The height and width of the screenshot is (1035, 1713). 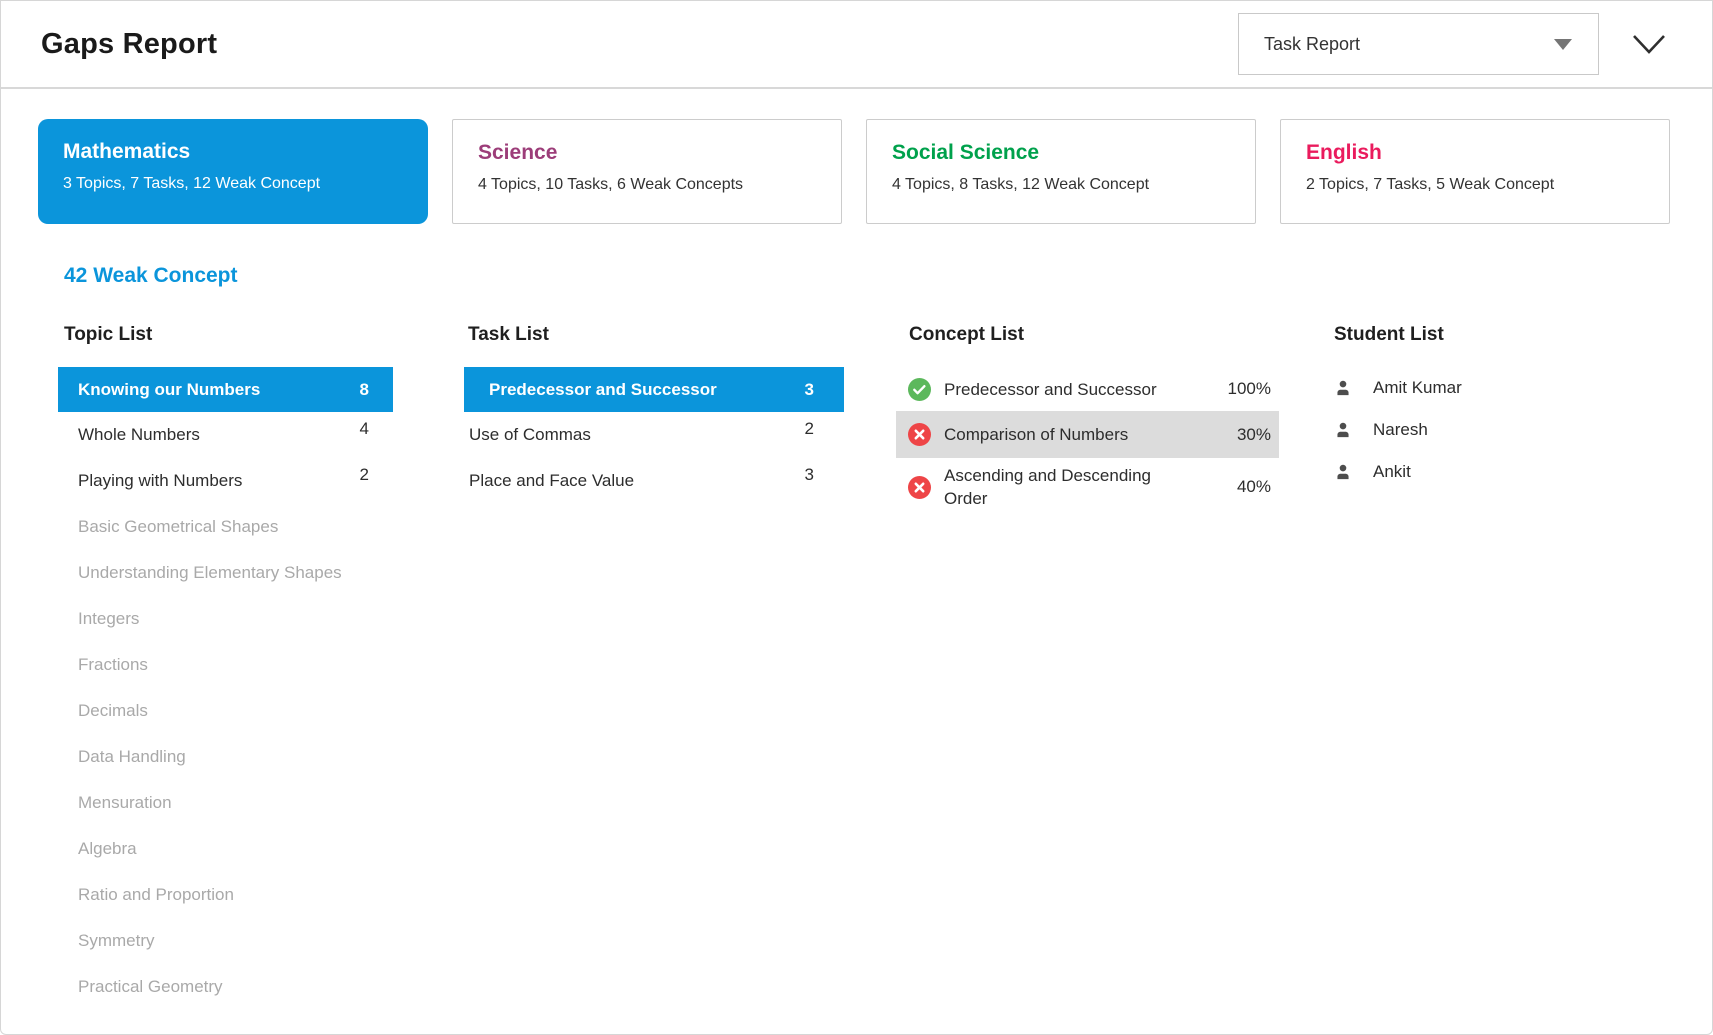 What do you see at coordinates (178, 526) in the screenshot?
I see `topic-list-item-label: Basic Geometrical Shapes` at bounding box center [178, 526].